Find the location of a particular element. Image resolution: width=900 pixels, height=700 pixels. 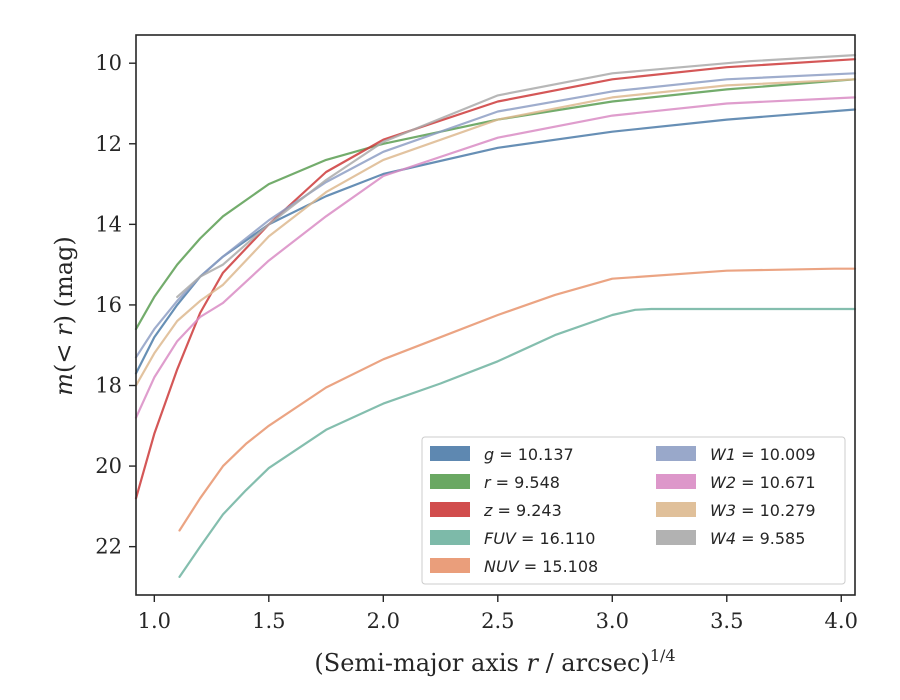

legend-item-w2: W2 = 10.671 is located at coordinates (736, 482).